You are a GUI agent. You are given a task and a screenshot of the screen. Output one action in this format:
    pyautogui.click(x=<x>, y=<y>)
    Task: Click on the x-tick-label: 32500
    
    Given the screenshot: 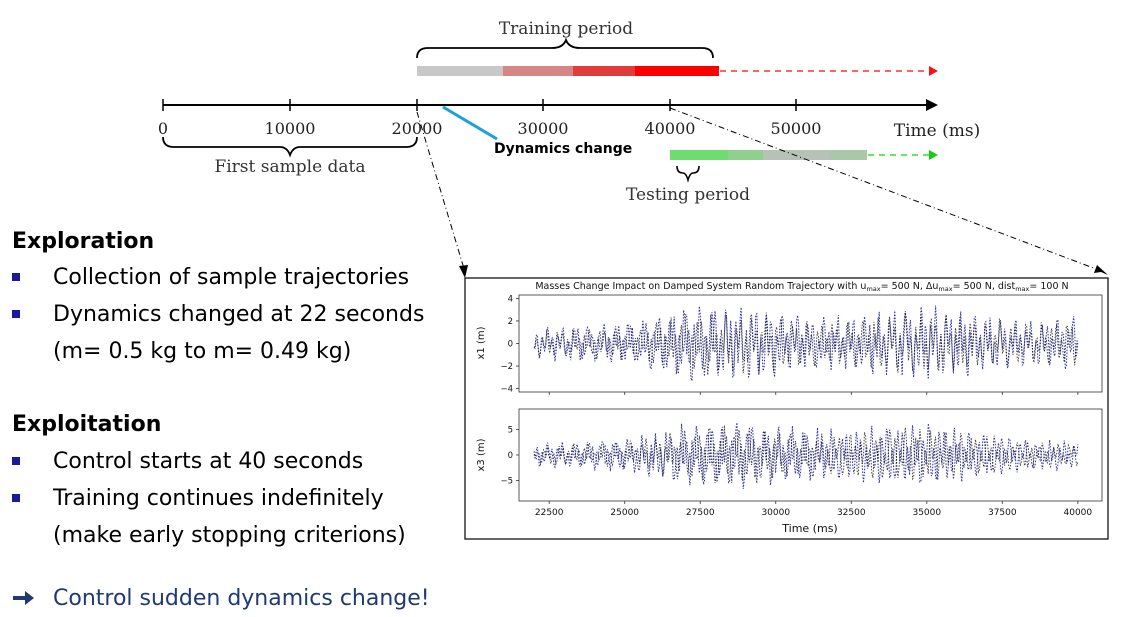 What is the action you would take?
    pyautogui.click(x=851, y=513)
    